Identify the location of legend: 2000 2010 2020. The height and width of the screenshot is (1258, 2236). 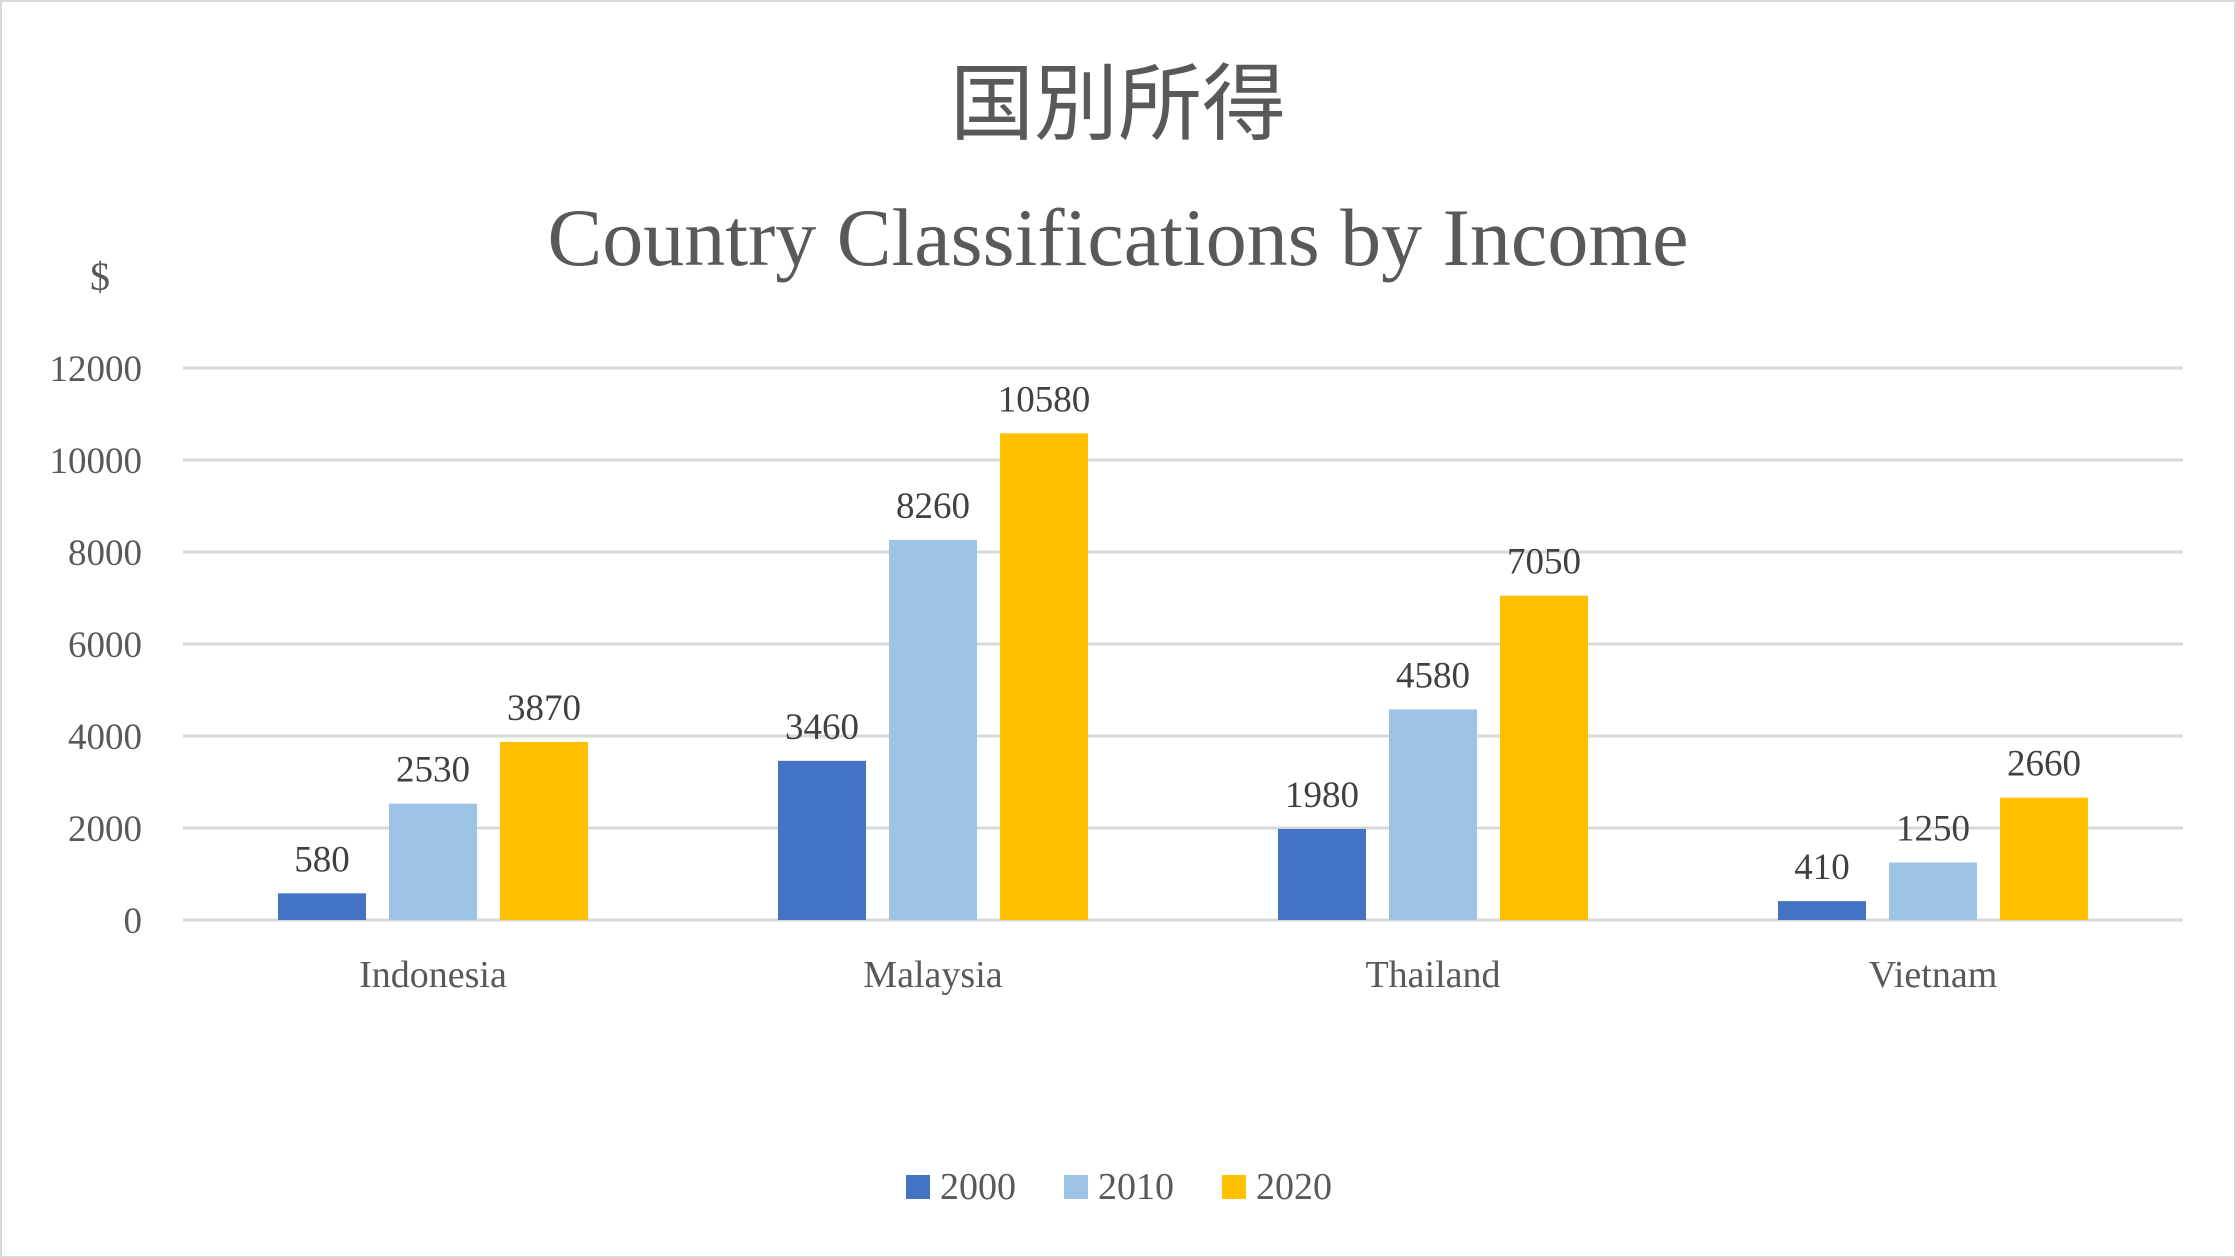
(1119, 1187).